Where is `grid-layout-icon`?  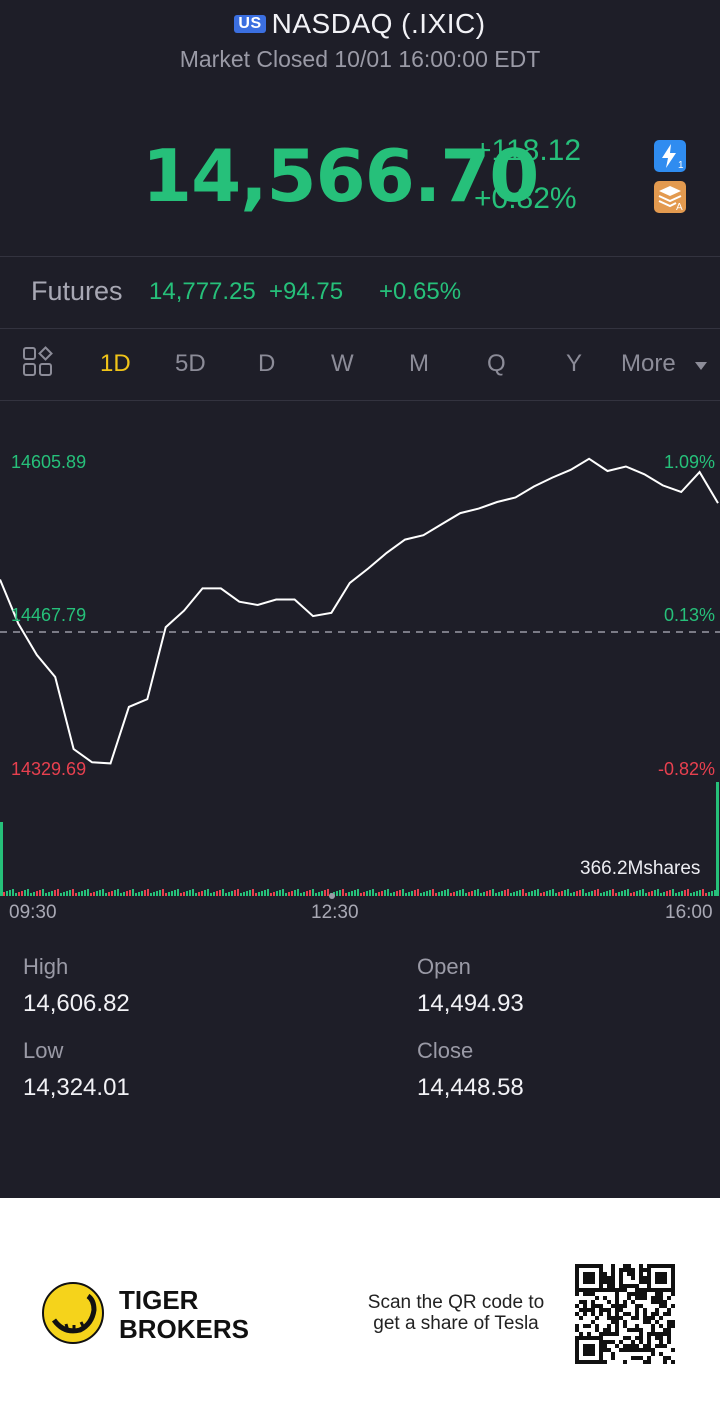
grid-layout-icon is located at coordinates (38, 362).